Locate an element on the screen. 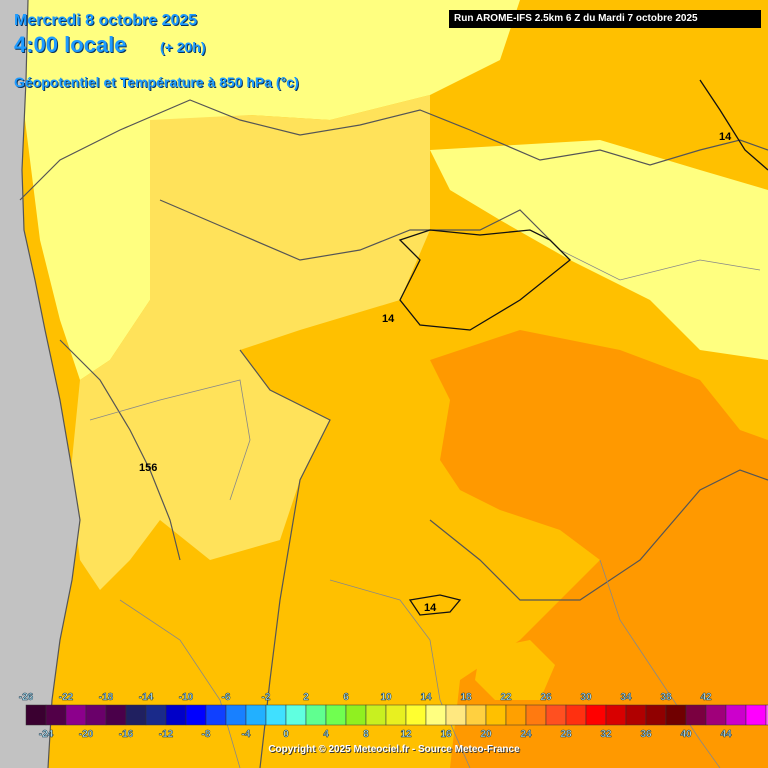  legend-lower-tick: 12 is located at coordinates (406, 734).